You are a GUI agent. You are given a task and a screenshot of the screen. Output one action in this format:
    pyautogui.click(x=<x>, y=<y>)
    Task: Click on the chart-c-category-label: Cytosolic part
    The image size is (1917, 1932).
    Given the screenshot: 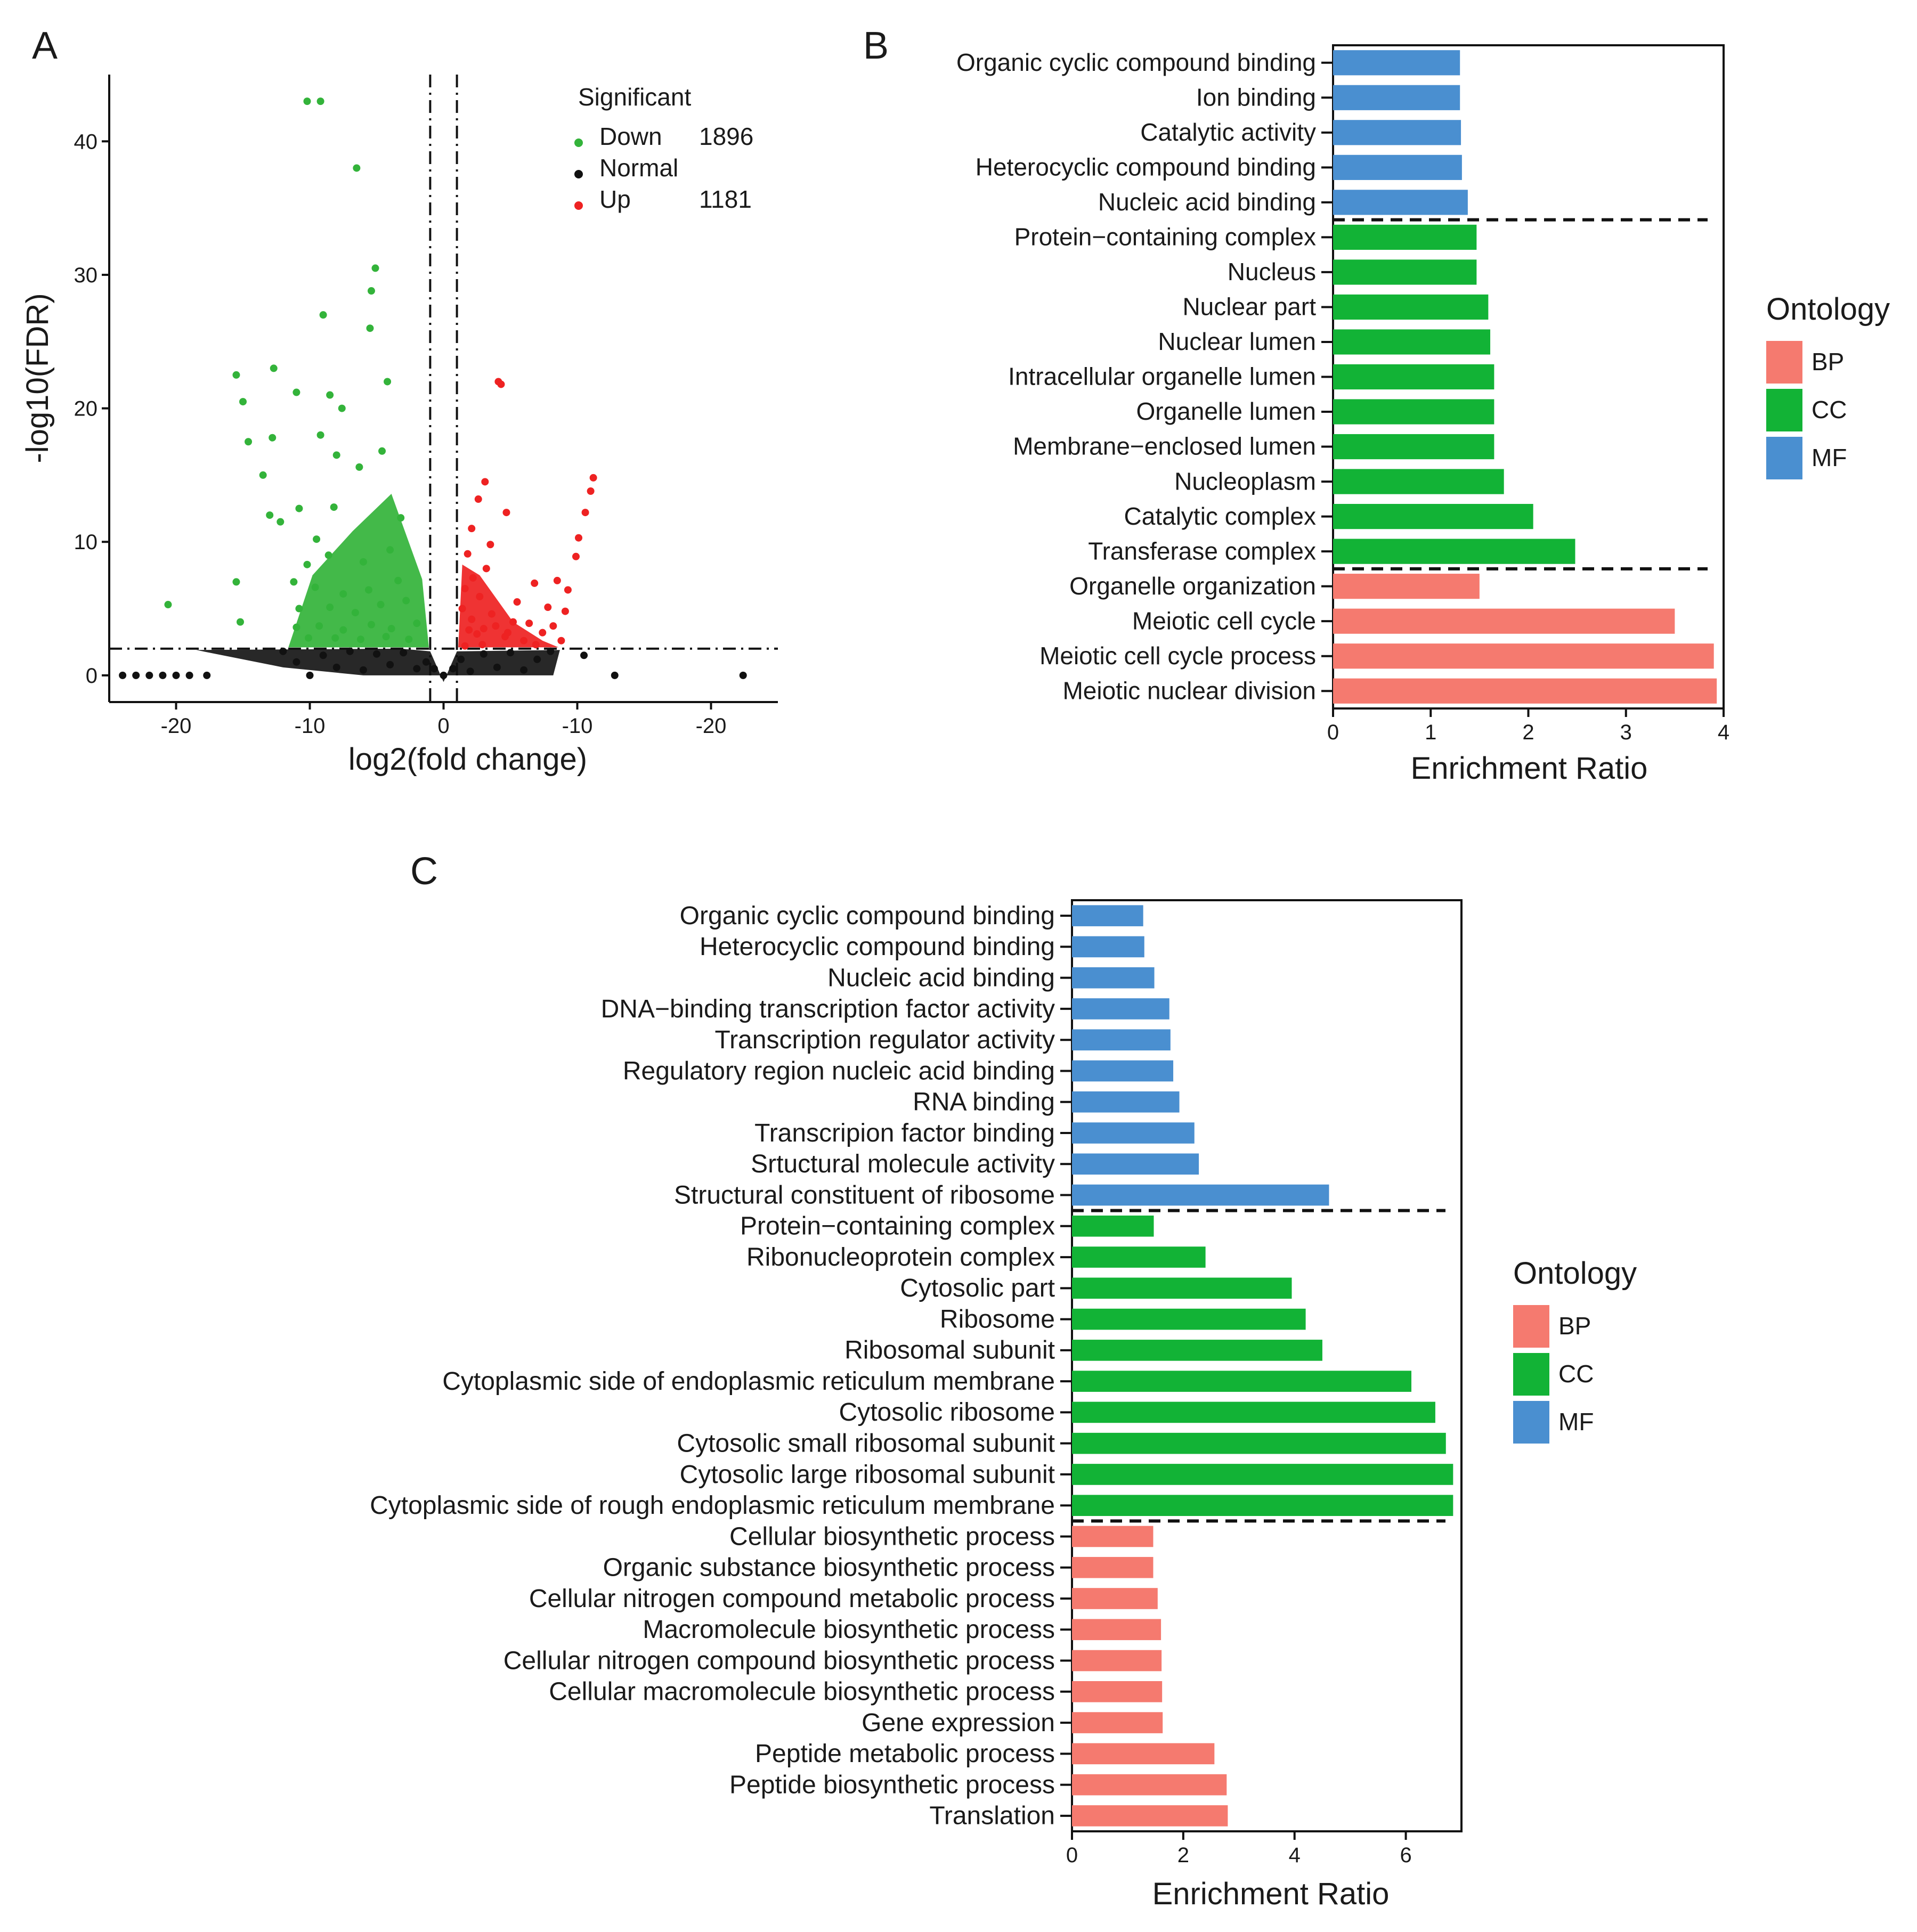 What is the action you would take?
    pyautogui.click(x=977, y=1288)
    